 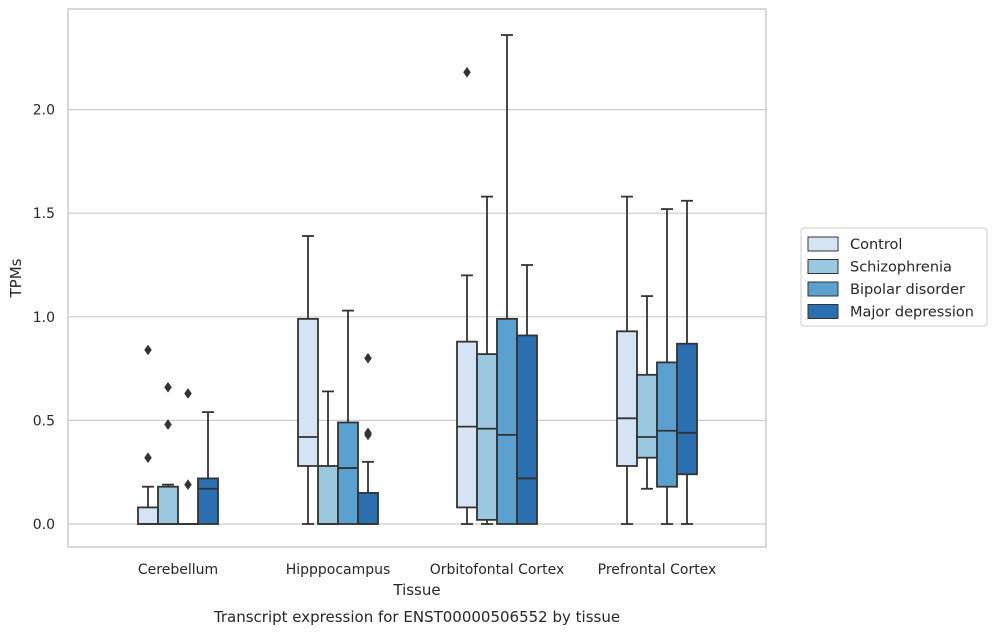 What do you see at coordinates (876, 245) in the screenshot?
I see `legend-label: Control` at bounding box center [876, 245].